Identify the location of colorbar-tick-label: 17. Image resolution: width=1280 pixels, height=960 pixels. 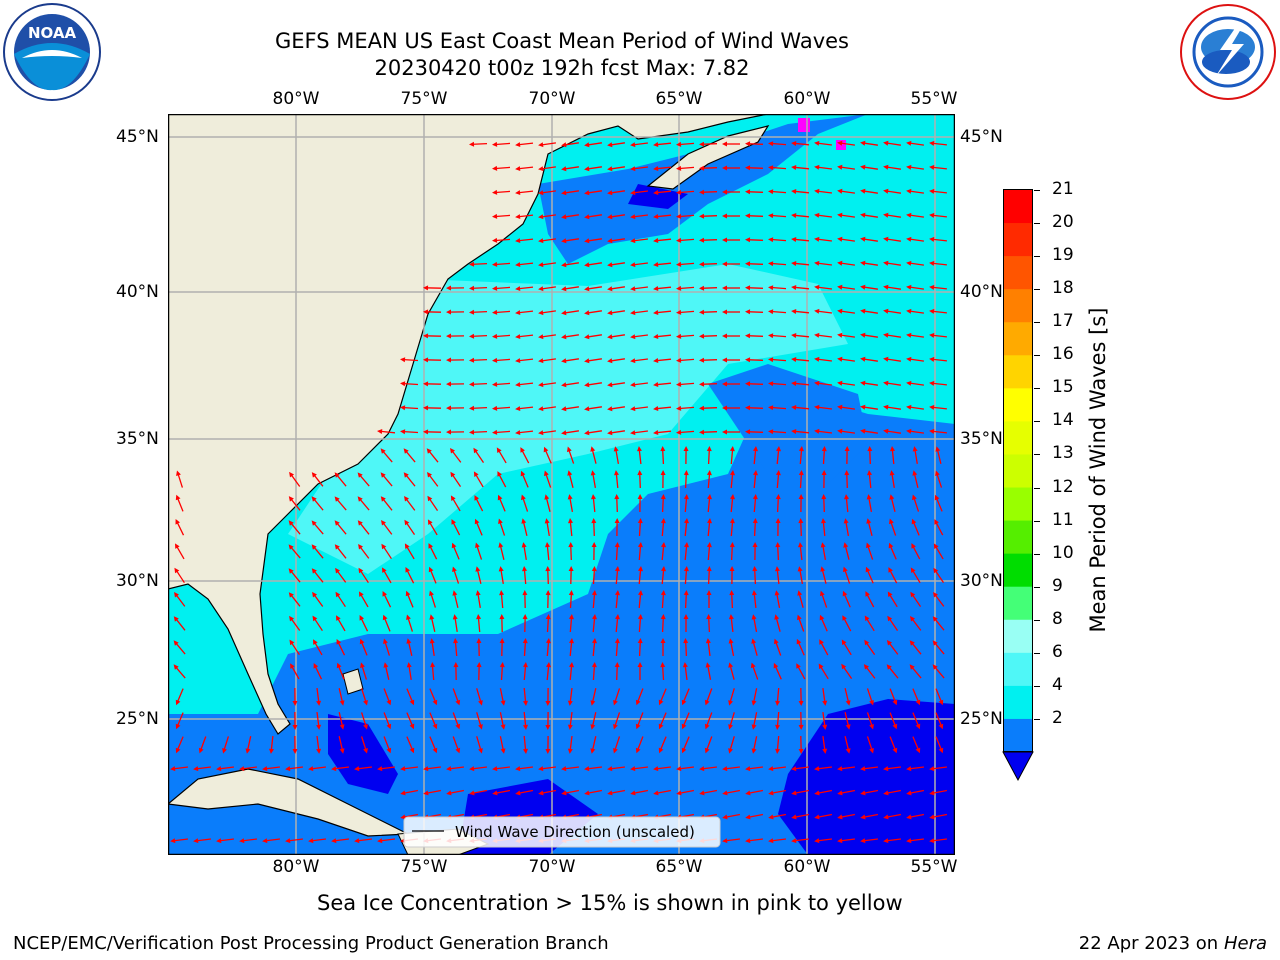
(1063, 321).